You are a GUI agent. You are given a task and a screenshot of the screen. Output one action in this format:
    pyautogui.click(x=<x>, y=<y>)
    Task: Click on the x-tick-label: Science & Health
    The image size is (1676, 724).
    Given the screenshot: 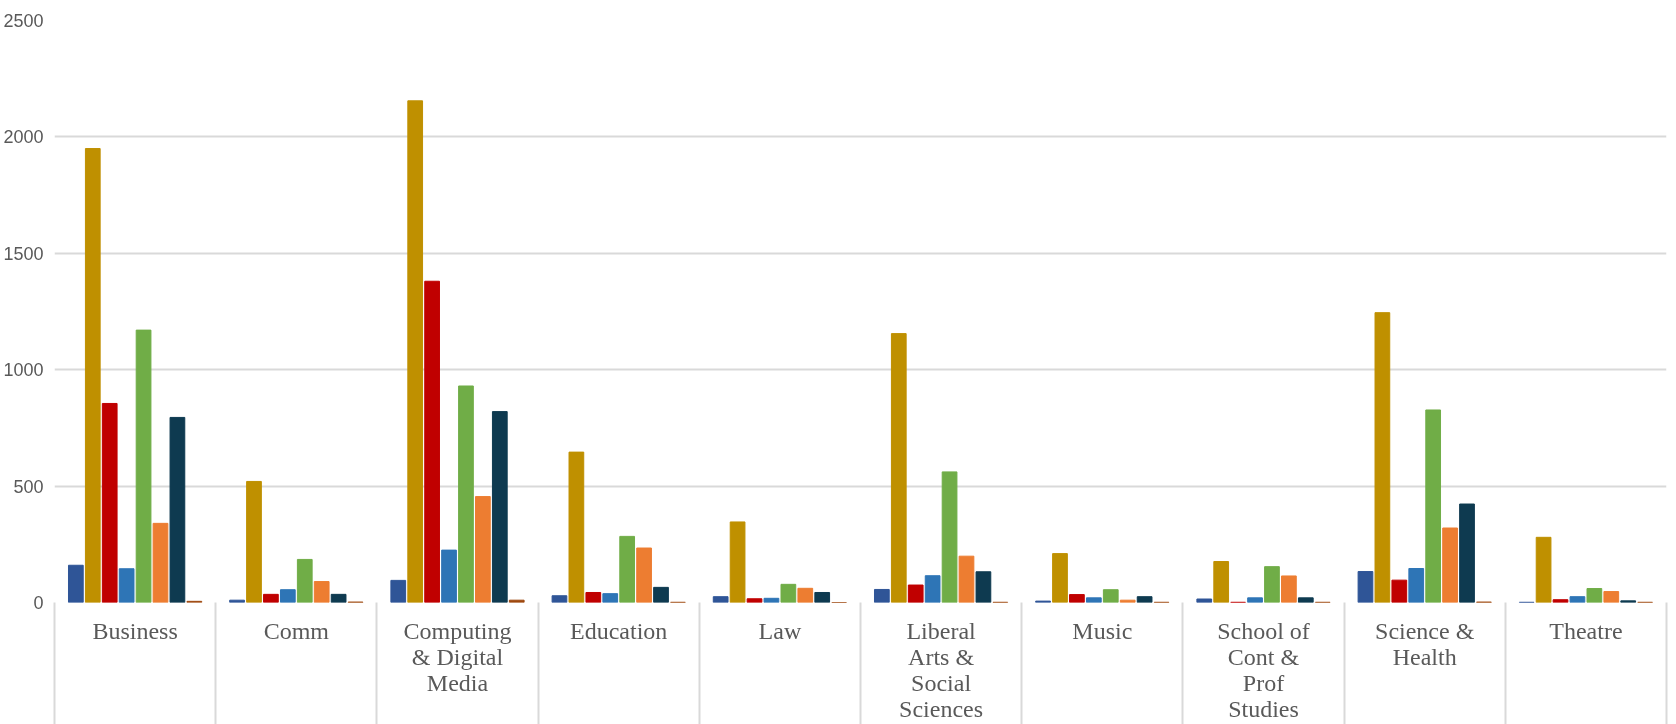 What is the action you would take?
    pyautogui.click(x=1425, y=643)
    